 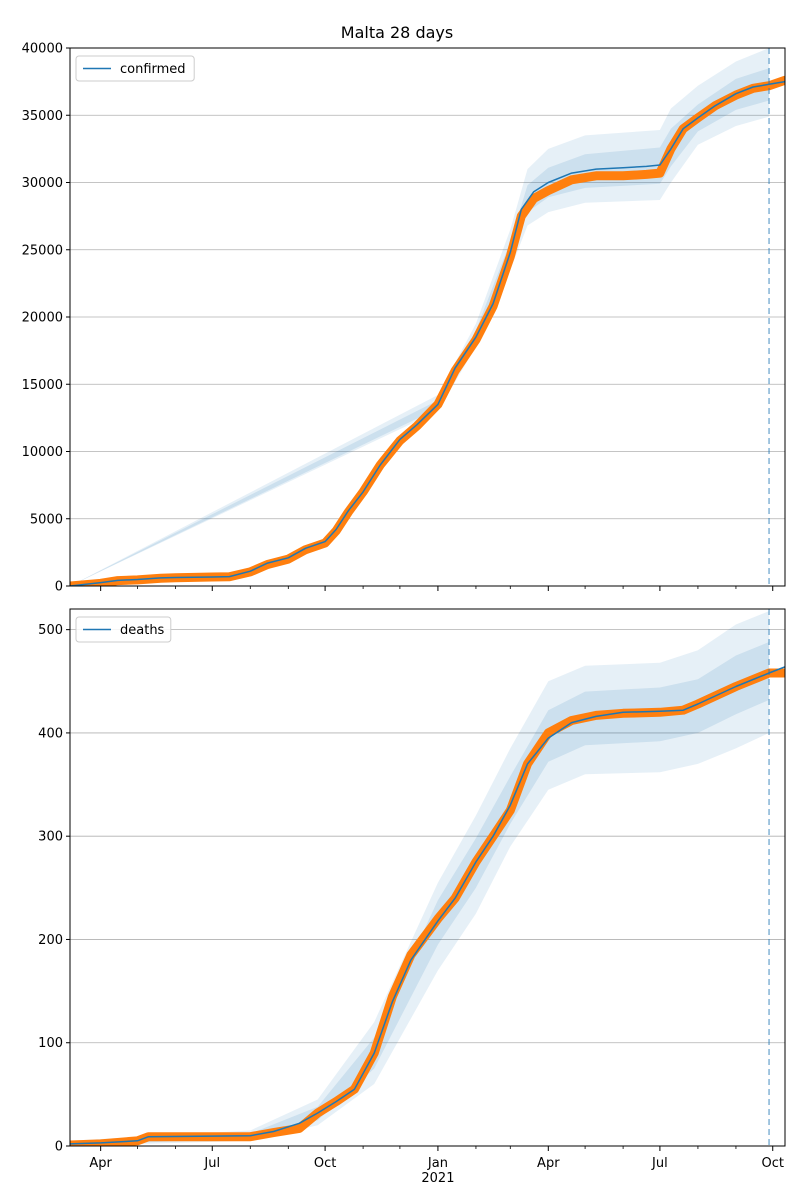 What do you see at coordinates (42, 452) in the screenshot?
I see `y-tick-label: 10000` at bounding box center [42, 452].